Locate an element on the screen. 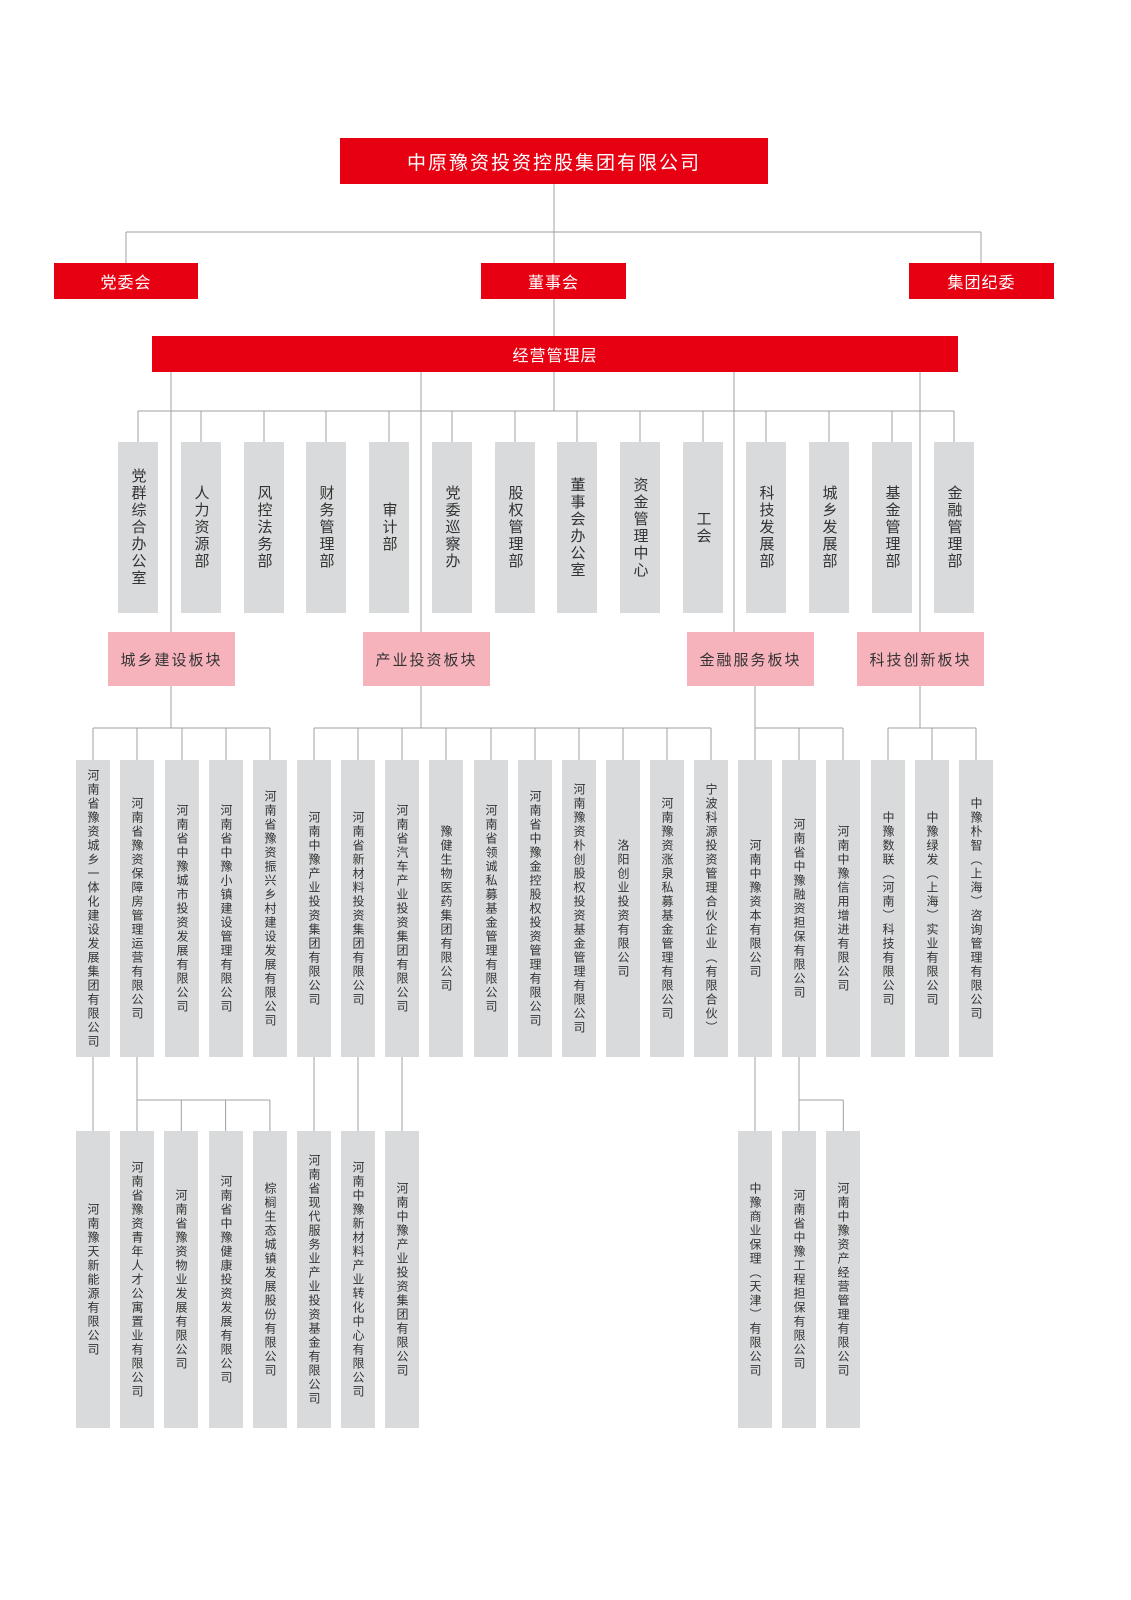 The height and width of the screenshot is (1600, 1131). department-box: 审计部 is located at coordinates (389, 527).